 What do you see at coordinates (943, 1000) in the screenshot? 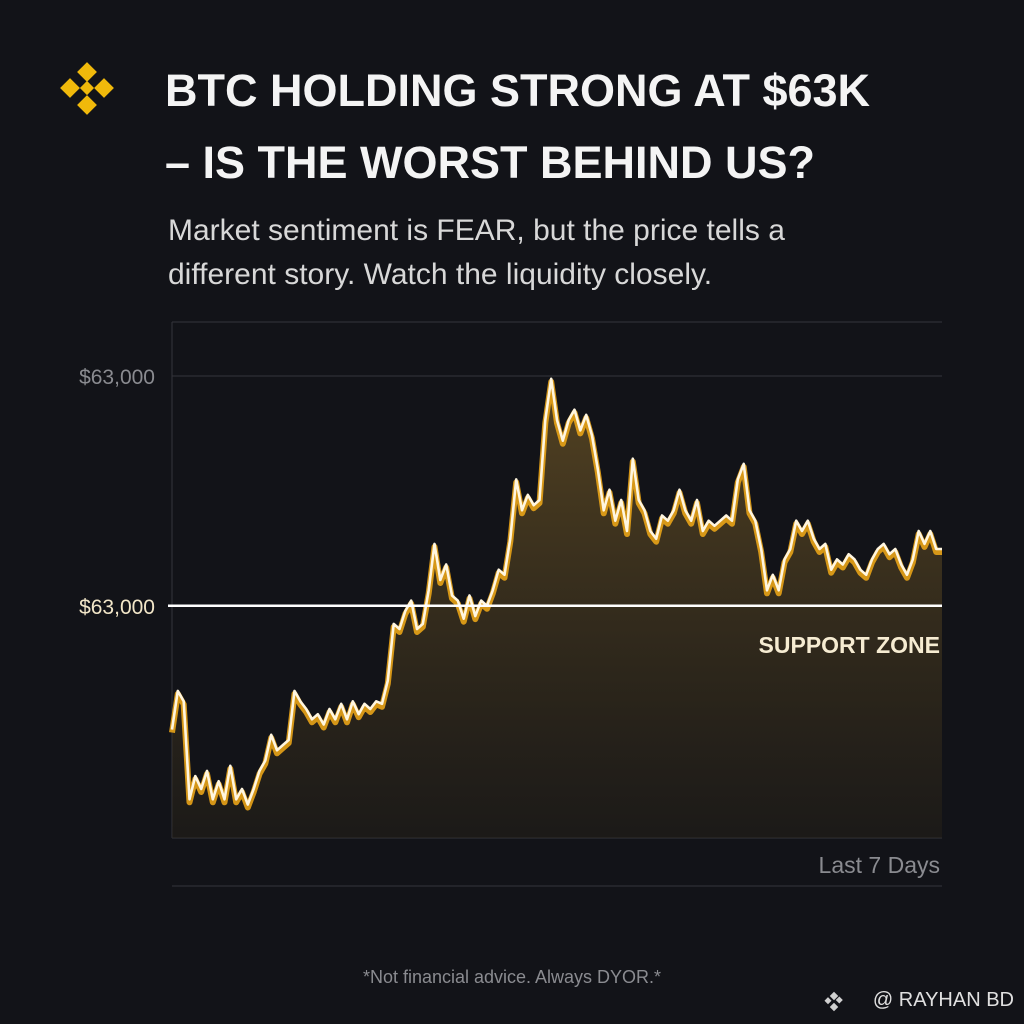
I see `credit: @ RAYHAN BD` at bounding box center [943, 1000].